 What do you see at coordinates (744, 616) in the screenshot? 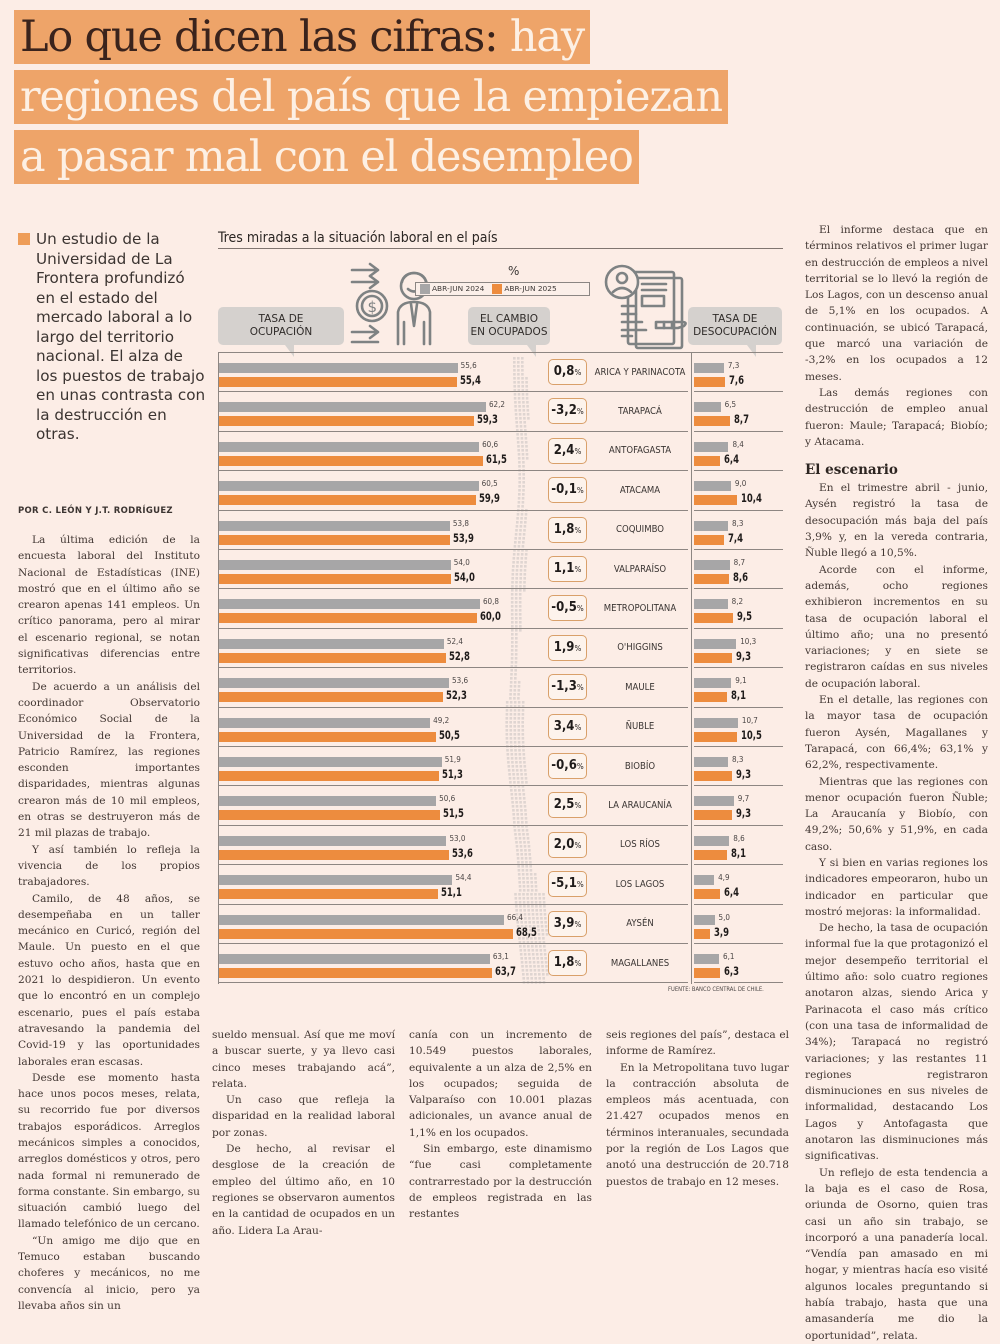
I see `unemployment-value-2025: 9,5` at bounding box center [744, 616].